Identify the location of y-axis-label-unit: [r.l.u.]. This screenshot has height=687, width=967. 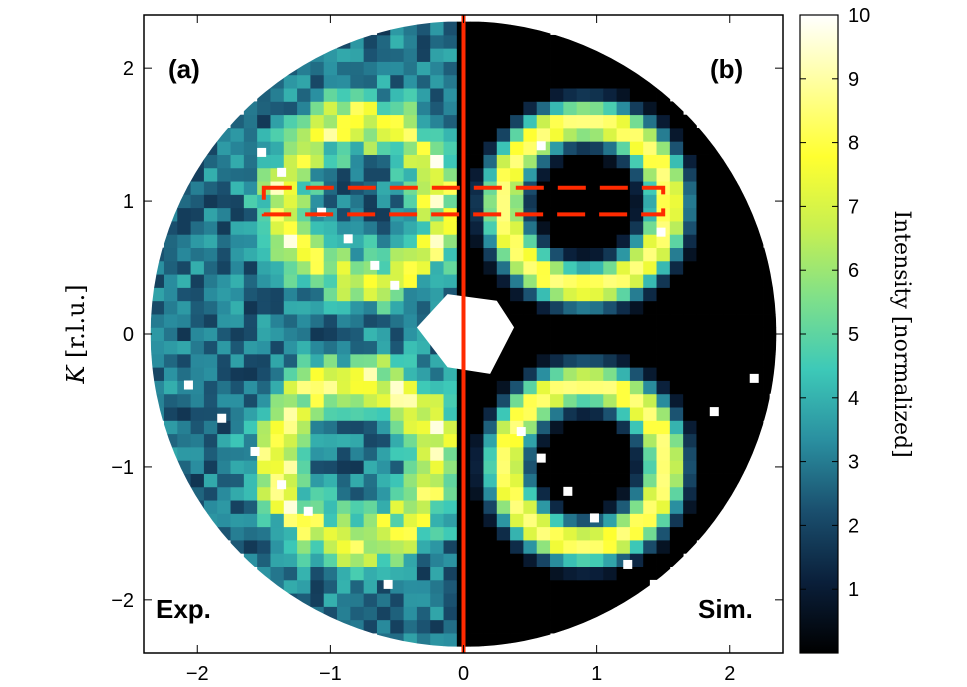
(76, 324).